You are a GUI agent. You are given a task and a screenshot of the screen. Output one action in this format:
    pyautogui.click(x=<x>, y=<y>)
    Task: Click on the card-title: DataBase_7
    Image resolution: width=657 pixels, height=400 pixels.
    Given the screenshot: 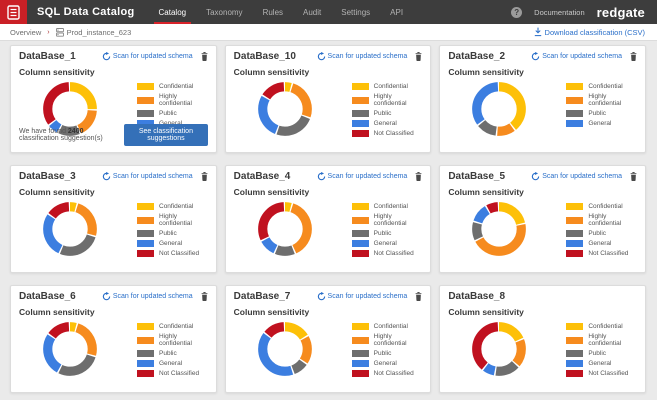 What is the action you would take?
    pyautogui.click(x=262, y=296)
    